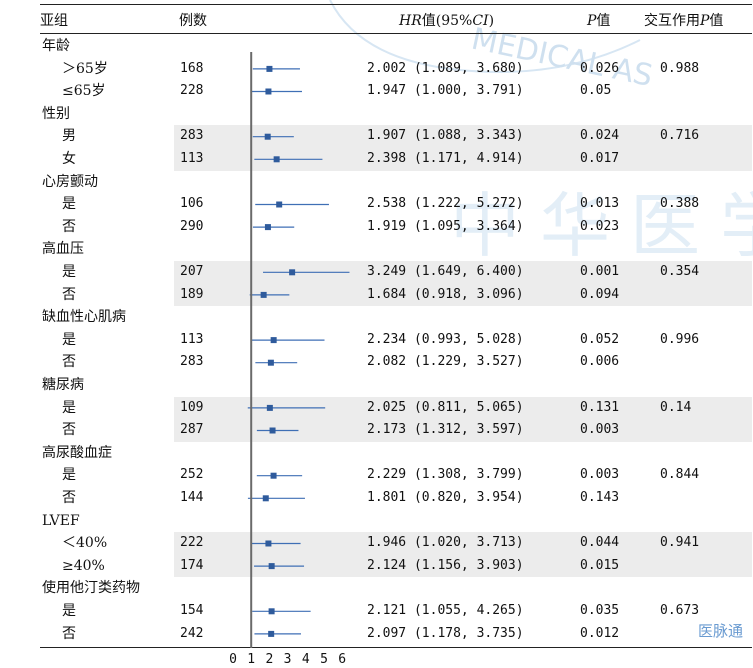  What do you see at coordinates (192, 407) in the screenshot?
I see `case-count: 109` at bounding box center [192, 407].